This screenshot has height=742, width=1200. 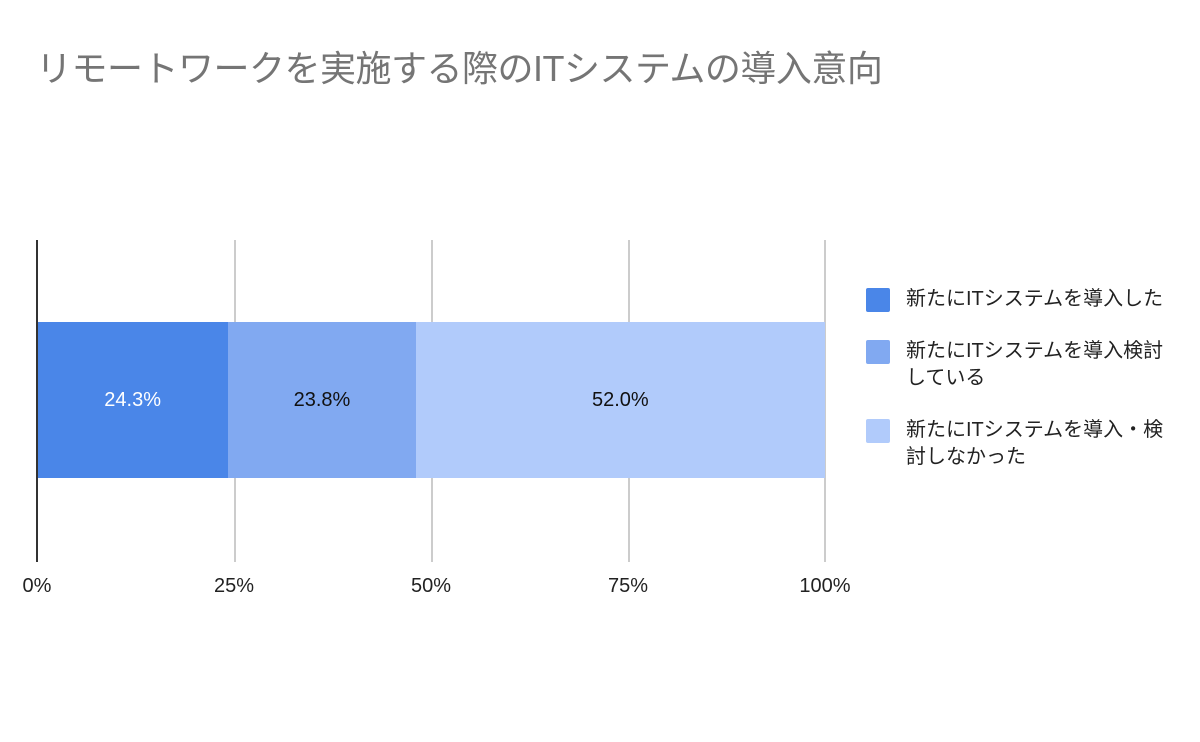 What do you see at coordinates (431, 586) in the screenshot?
I see `x-tick-50: 50%` at bounding box center [431, 586].